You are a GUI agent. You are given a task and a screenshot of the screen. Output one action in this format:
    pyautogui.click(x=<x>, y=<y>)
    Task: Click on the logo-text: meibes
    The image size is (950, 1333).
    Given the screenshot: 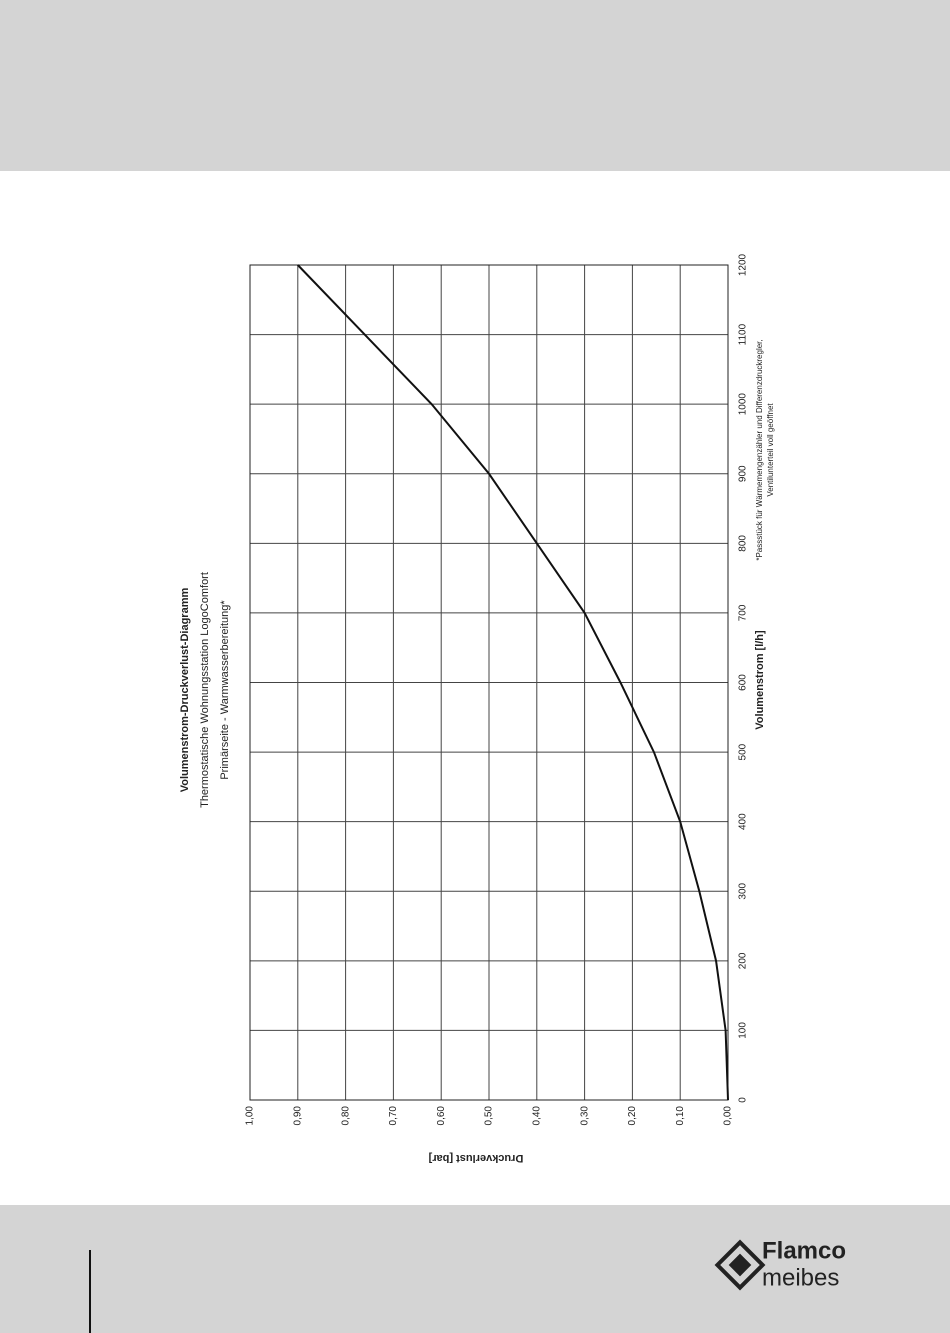 What is the action you would take?
    pyautogui.click(x=800, y=1277)
    